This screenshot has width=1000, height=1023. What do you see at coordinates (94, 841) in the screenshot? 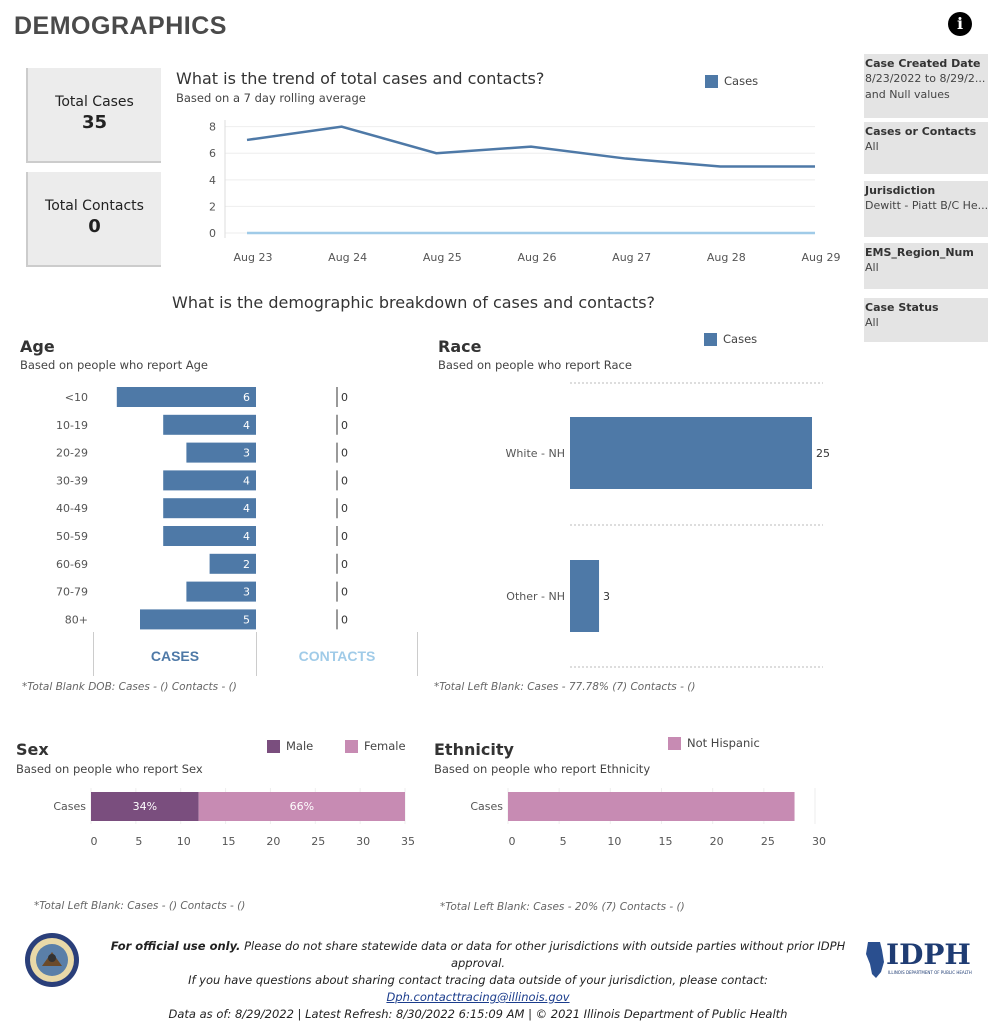
I see `x-tick-label: 0` at bounding box center [94, 841].